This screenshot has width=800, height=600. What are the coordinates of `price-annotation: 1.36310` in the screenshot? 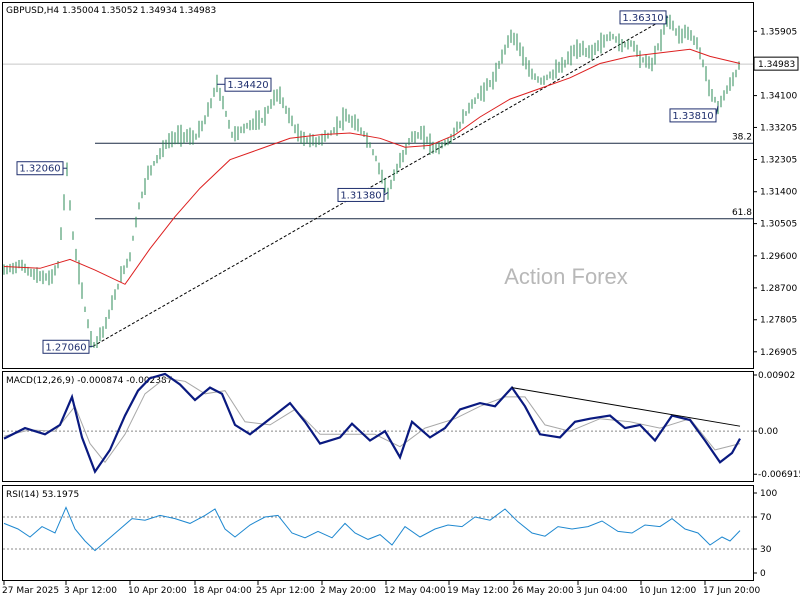 It's located at (644, 17).